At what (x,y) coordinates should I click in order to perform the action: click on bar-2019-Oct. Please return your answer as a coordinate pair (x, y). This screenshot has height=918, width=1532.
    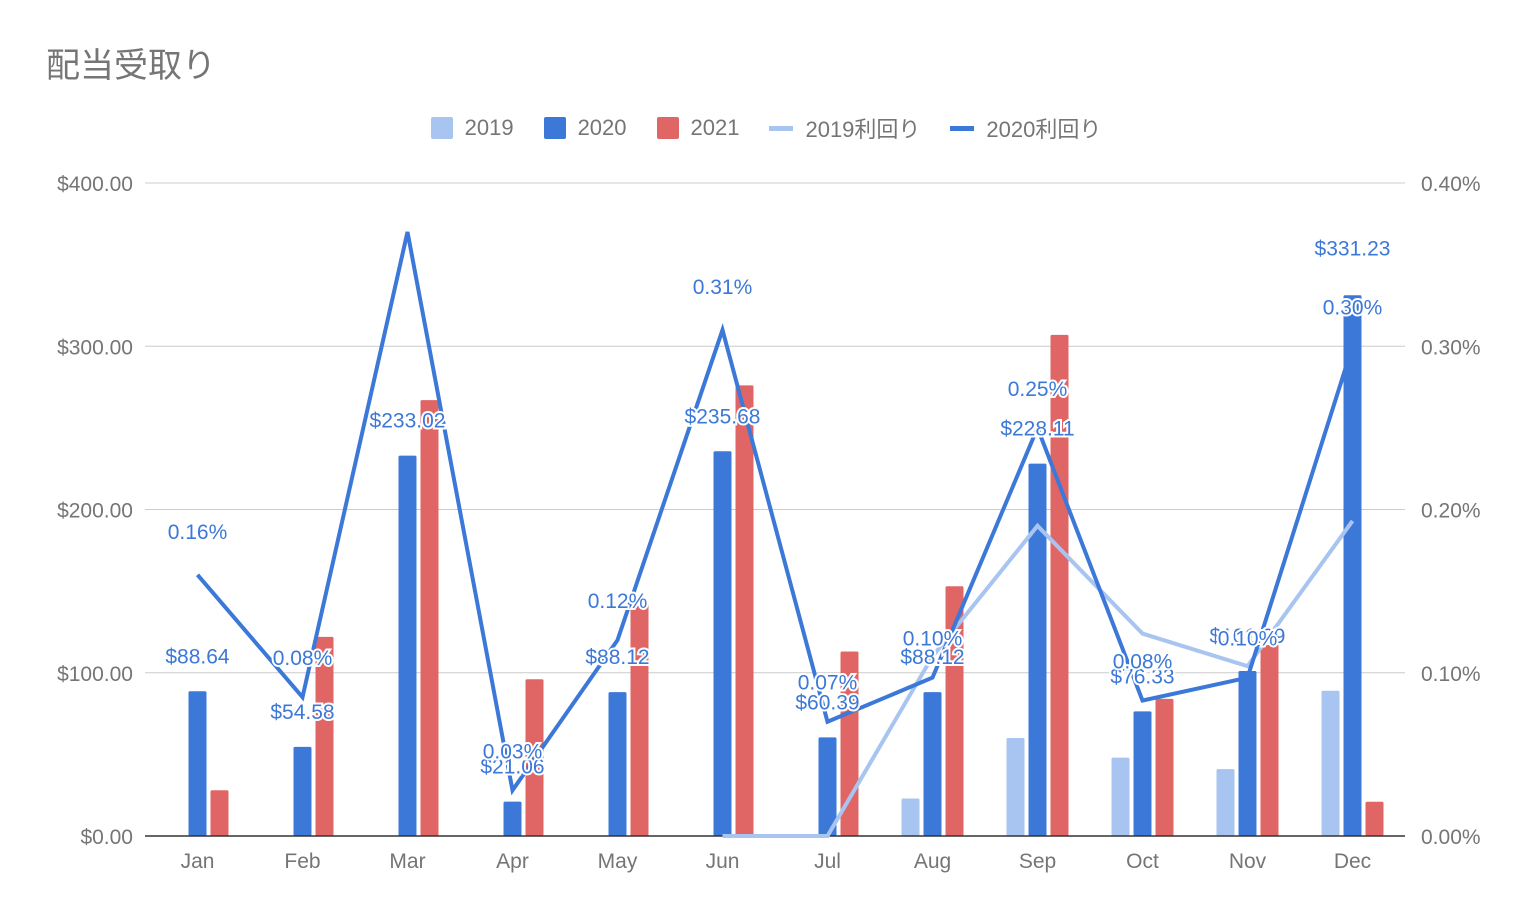
    Looking at the image, I should click on (1120, 796).